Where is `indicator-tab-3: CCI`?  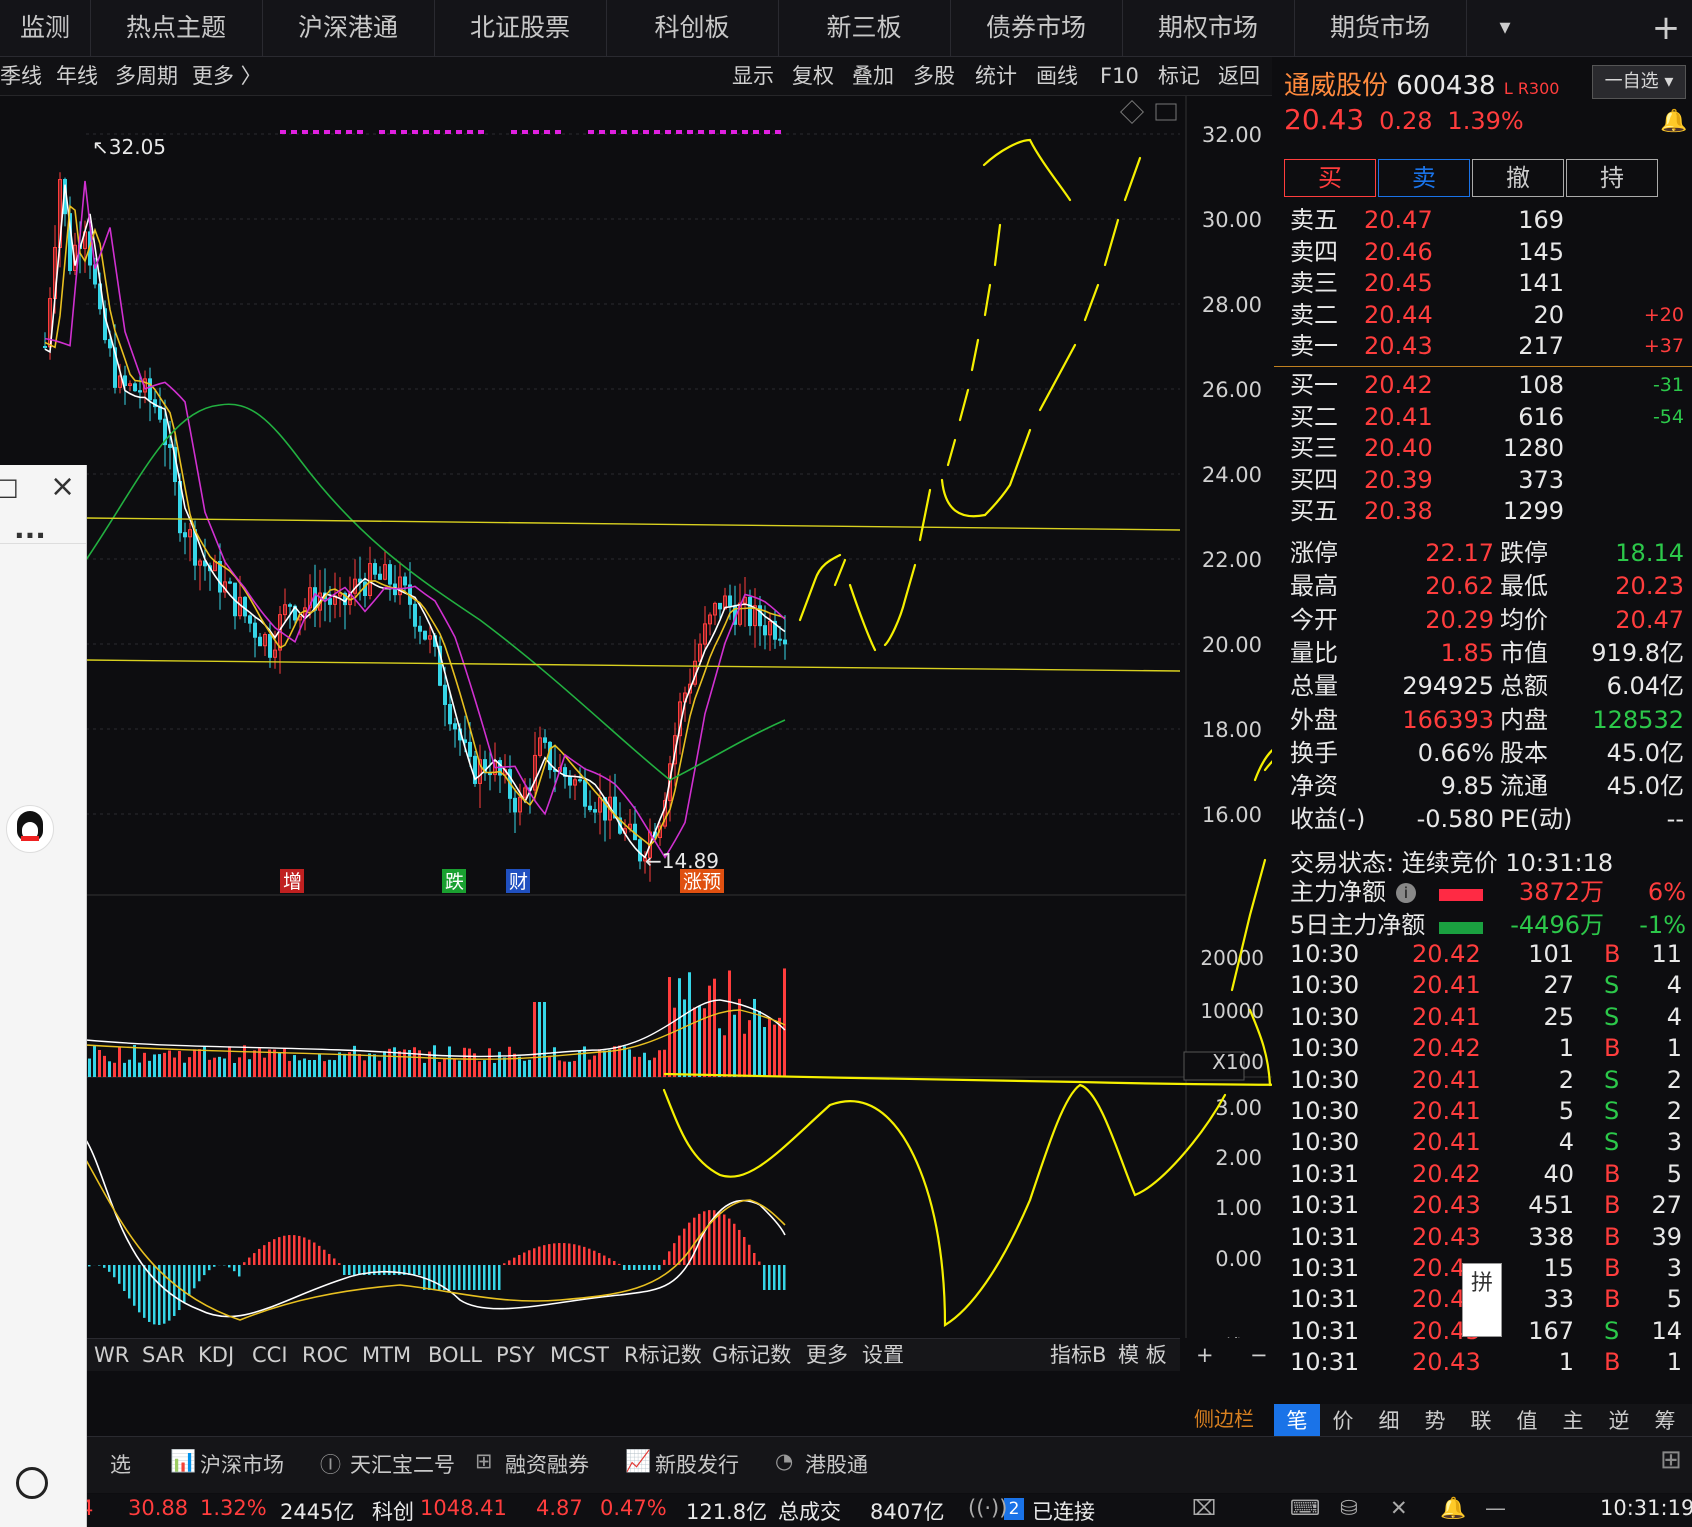
indicator-tab-3: CCI is located at coordinates (270, 1355).